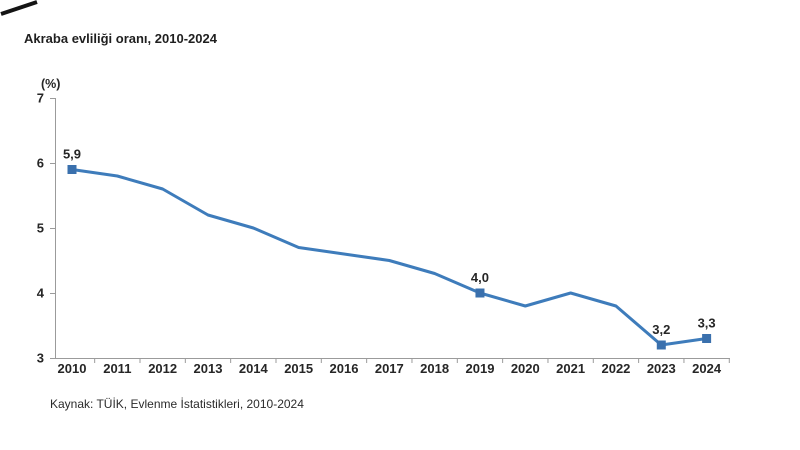 This screenshot has width=800, height=450. Describe the element at coordinates (661, 368) in the screenshot. I see `x-axis-year-label: 2023` at that location.